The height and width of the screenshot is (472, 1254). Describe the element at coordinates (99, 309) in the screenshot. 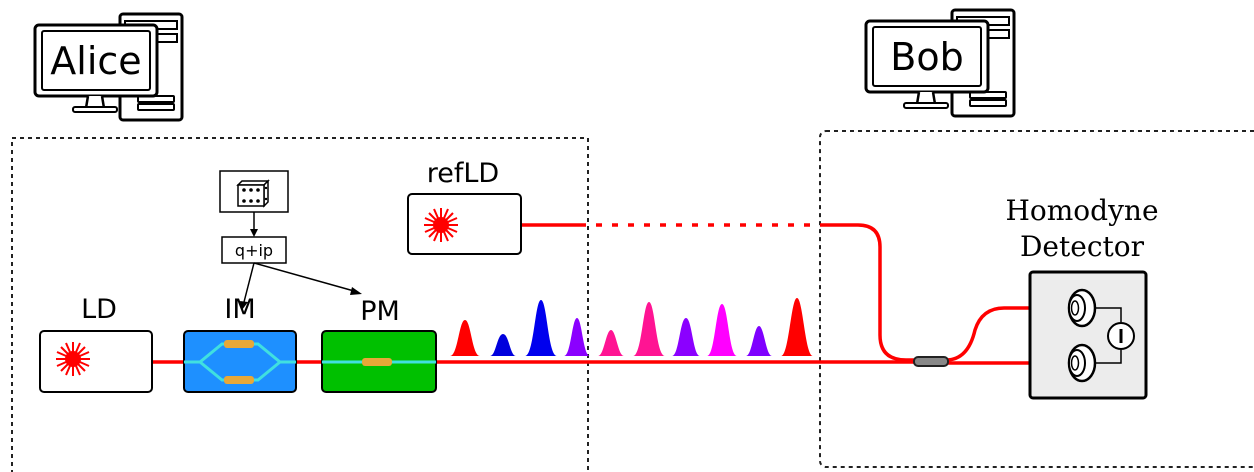

I see `ld-label: LD` at that location.